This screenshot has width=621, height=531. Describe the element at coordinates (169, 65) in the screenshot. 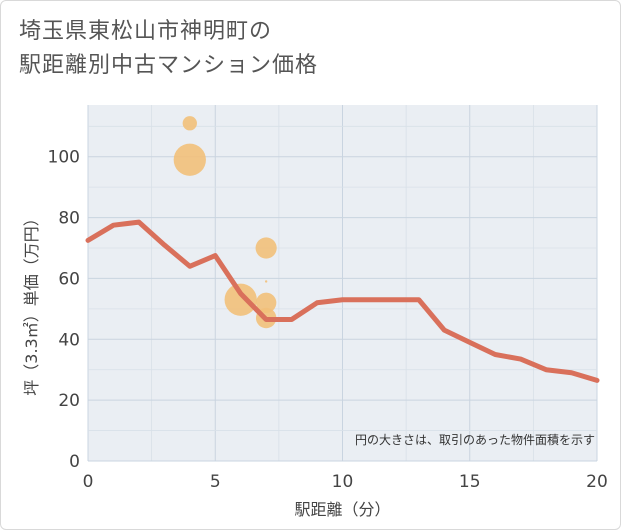

I see `chart-title-line2: 駅距離別中古マンション価格` at that location.